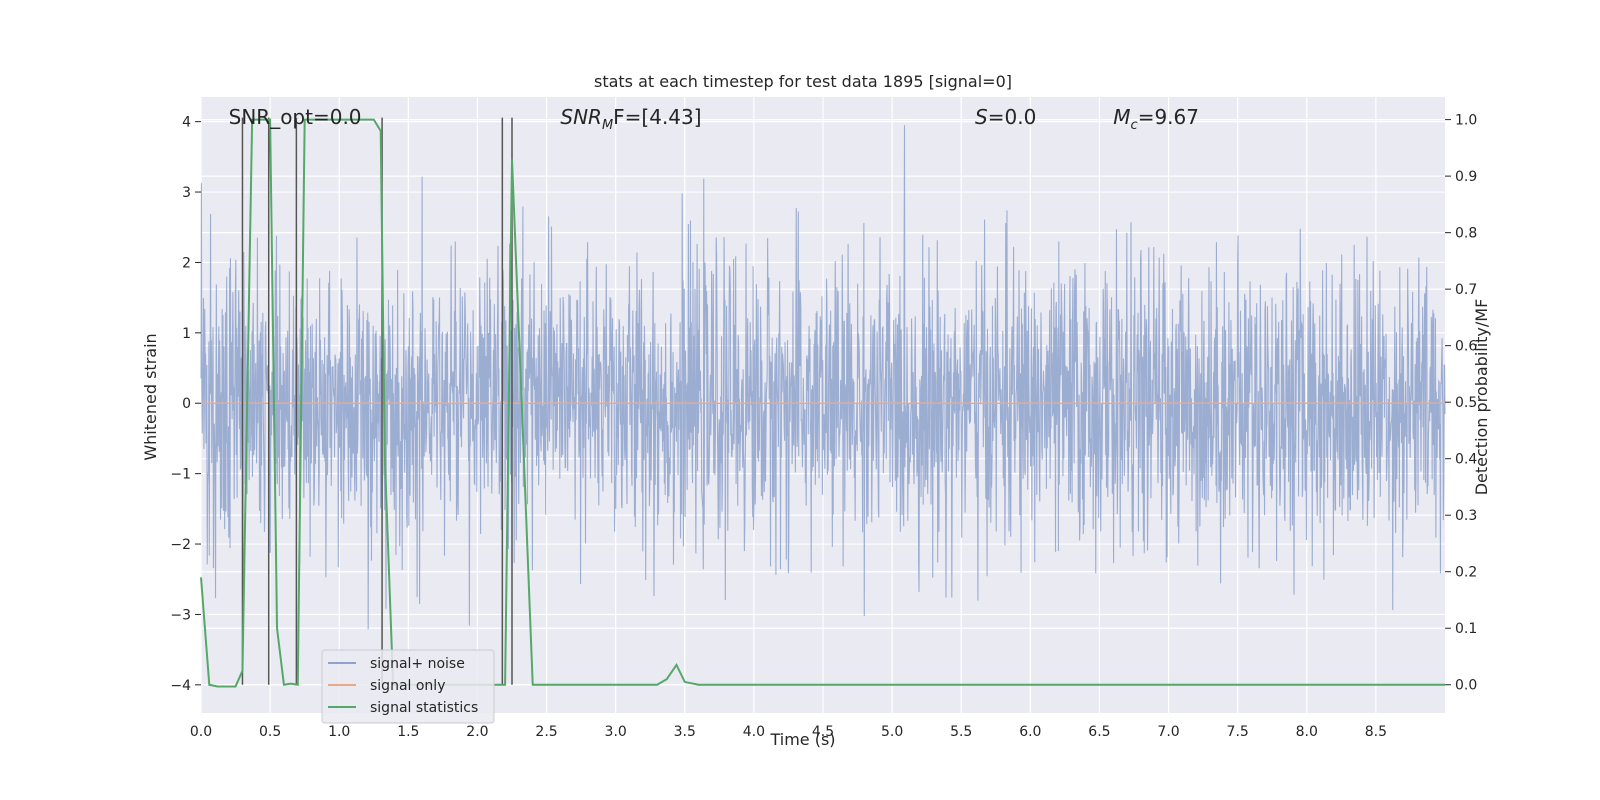 Image resolution: width=1600 pixels, height=800 pixels. What do you see at coordinates (630, 119) in the screenshot?
I see `annotation-1: SNRMF=[4.43]` at bounding box center [630, 119].